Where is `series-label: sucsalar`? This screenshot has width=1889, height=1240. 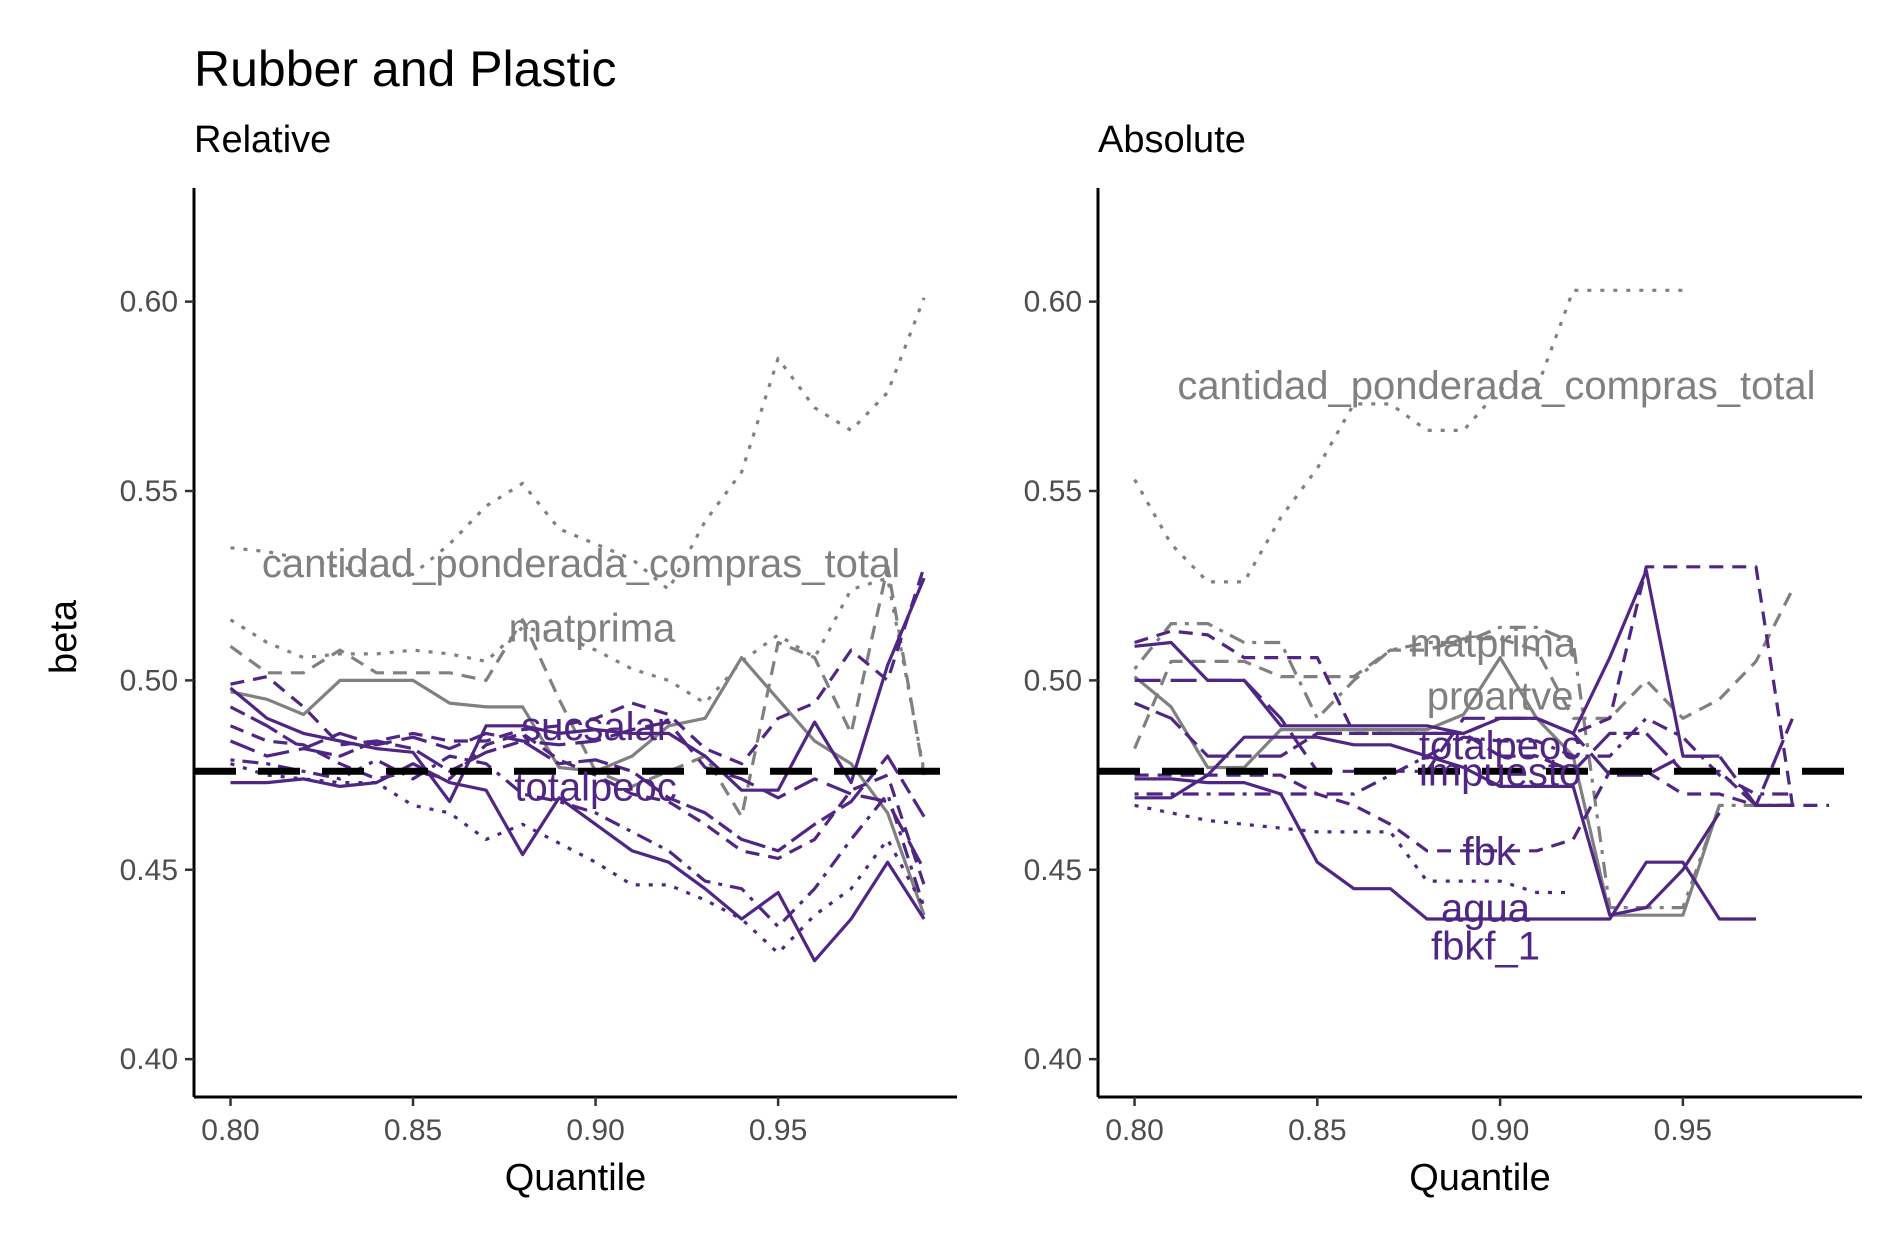 series-label: sucsalar is located at coordinates (595, 727).